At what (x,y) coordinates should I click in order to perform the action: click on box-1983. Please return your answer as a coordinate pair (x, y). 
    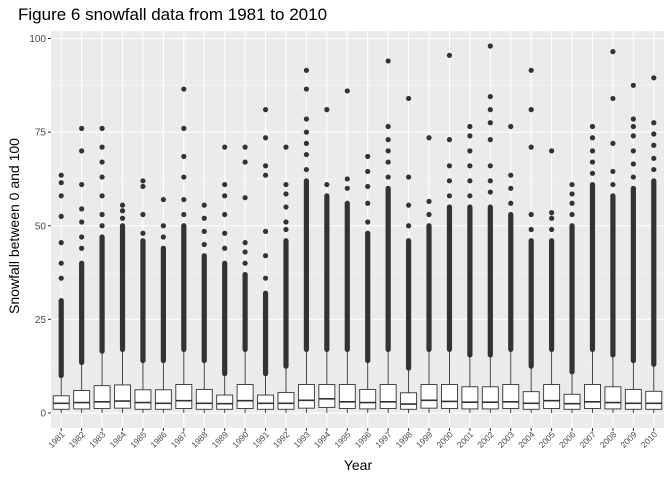
    Looking at the image, I should click on (102, 269).